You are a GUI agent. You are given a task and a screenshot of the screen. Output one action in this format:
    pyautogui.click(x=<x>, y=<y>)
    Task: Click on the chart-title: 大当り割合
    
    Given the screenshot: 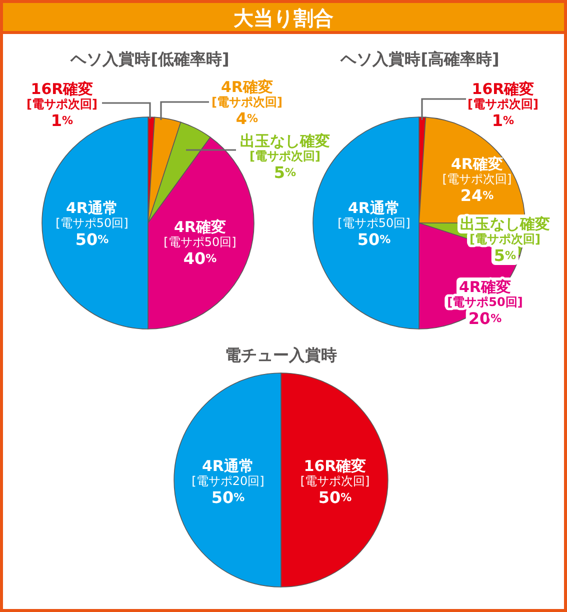 What is the action you would take?
    pyautogui.click(x=284, y=18)
    